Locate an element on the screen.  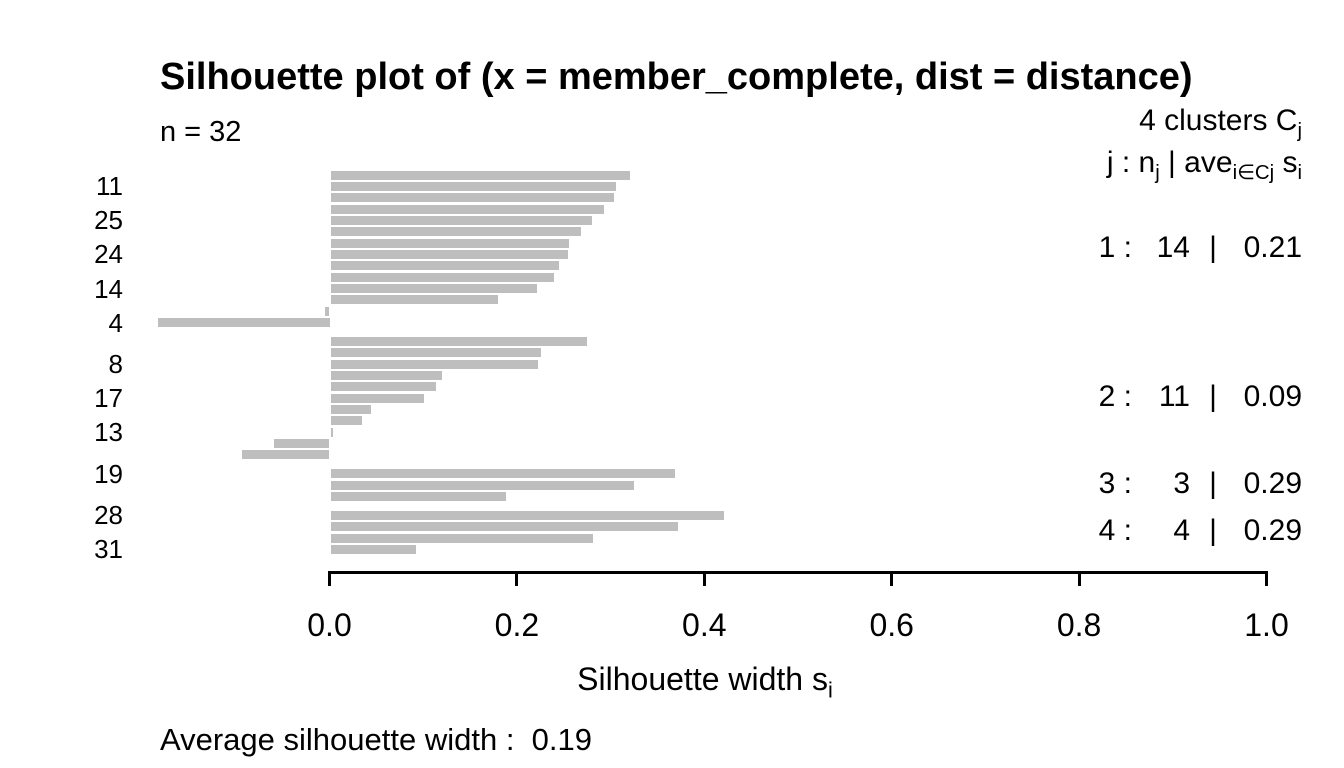
cluster-id: 3 : is located at coordinates (1115, 484).